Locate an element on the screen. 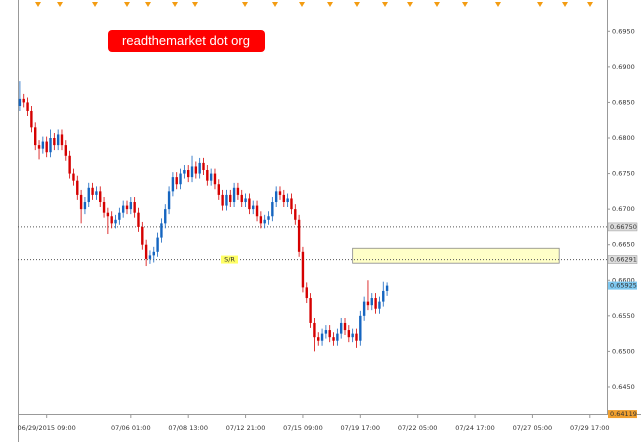 The width and height of the screenshot is (641, 442). y-tick-label: 0.6450 is located at coordinates (623, 387).